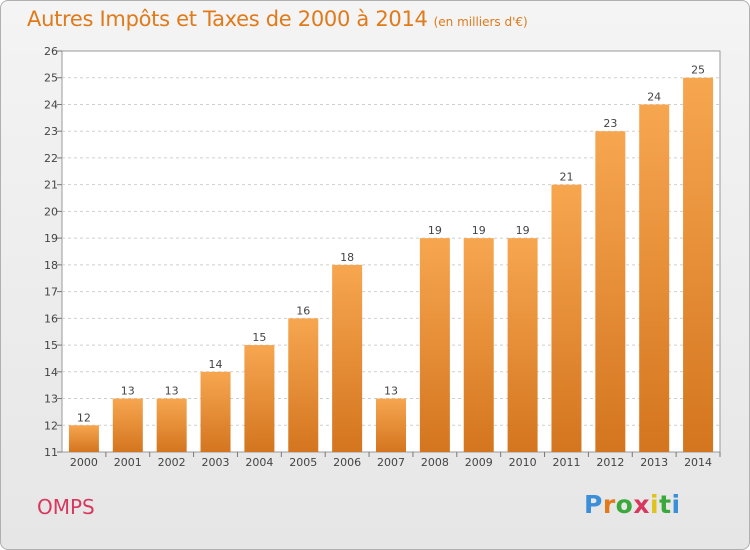  I want to click on bar-2005, so click(303, 385).